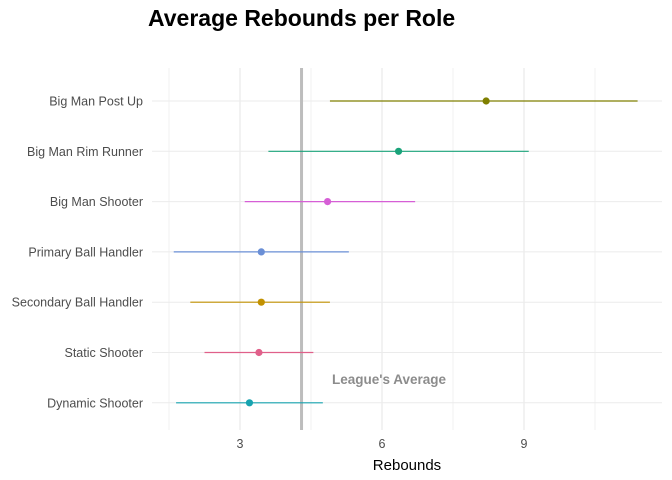 The height and width of the screenshot is (480, 672). What do you see at coordinates (96, 102) in the screenshot?
I see `y-tick-label: Big Man Post Up` at bounding box center [96, 102].